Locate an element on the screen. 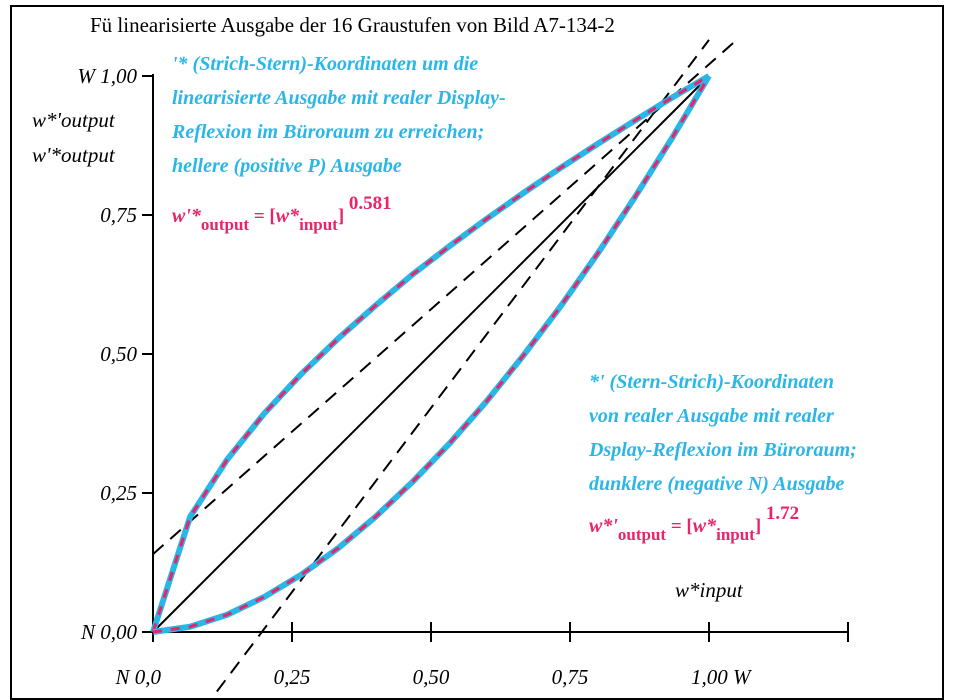 This screenshot has width=955, height=700. lower-note-line-1: von realer Ausgabe mit realer is located at coordinates (711, 416).